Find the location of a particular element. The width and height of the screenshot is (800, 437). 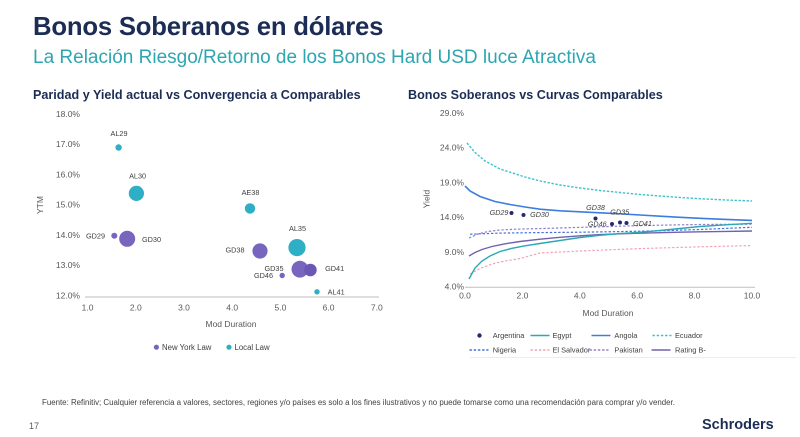

svg-text: 24.0% is located at coordinates (452, 148).